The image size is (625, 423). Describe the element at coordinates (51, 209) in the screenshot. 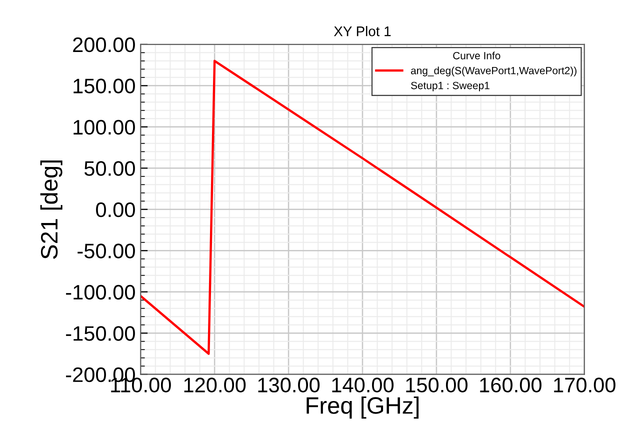

I see `y-axis-title: S21 [deg]` at that location.